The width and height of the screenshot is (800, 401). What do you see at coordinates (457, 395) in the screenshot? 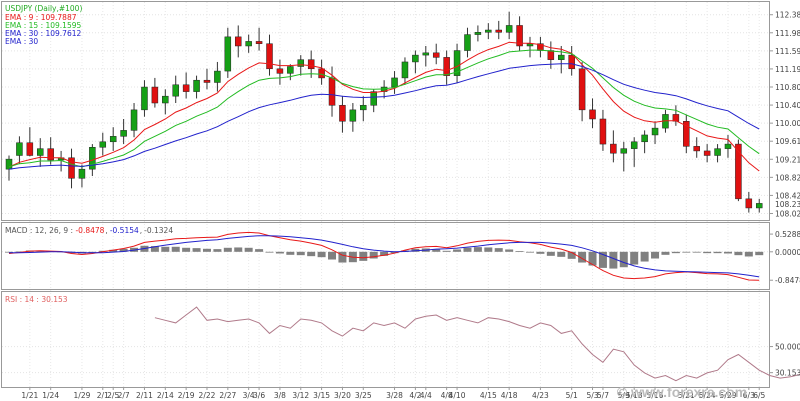
I see `x-tick-label: 4/10` at bounding box center [457, 395].